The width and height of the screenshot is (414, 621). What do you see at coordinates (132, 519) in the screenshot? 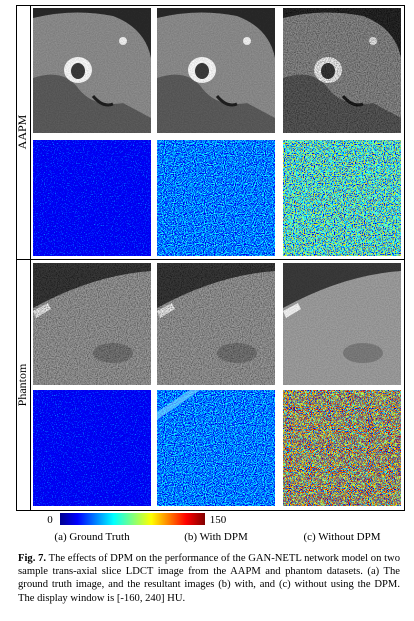
I see `colorbar` at bounding box center [132, 519].